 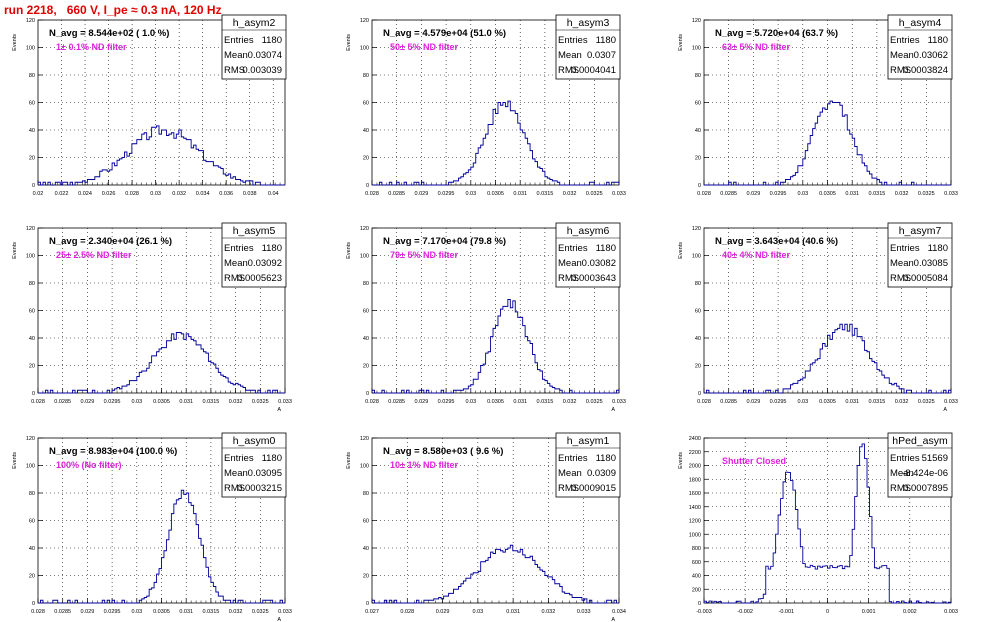 I want to click on filter-label: 50± 5% ND filter, so click(x=424, y=47).